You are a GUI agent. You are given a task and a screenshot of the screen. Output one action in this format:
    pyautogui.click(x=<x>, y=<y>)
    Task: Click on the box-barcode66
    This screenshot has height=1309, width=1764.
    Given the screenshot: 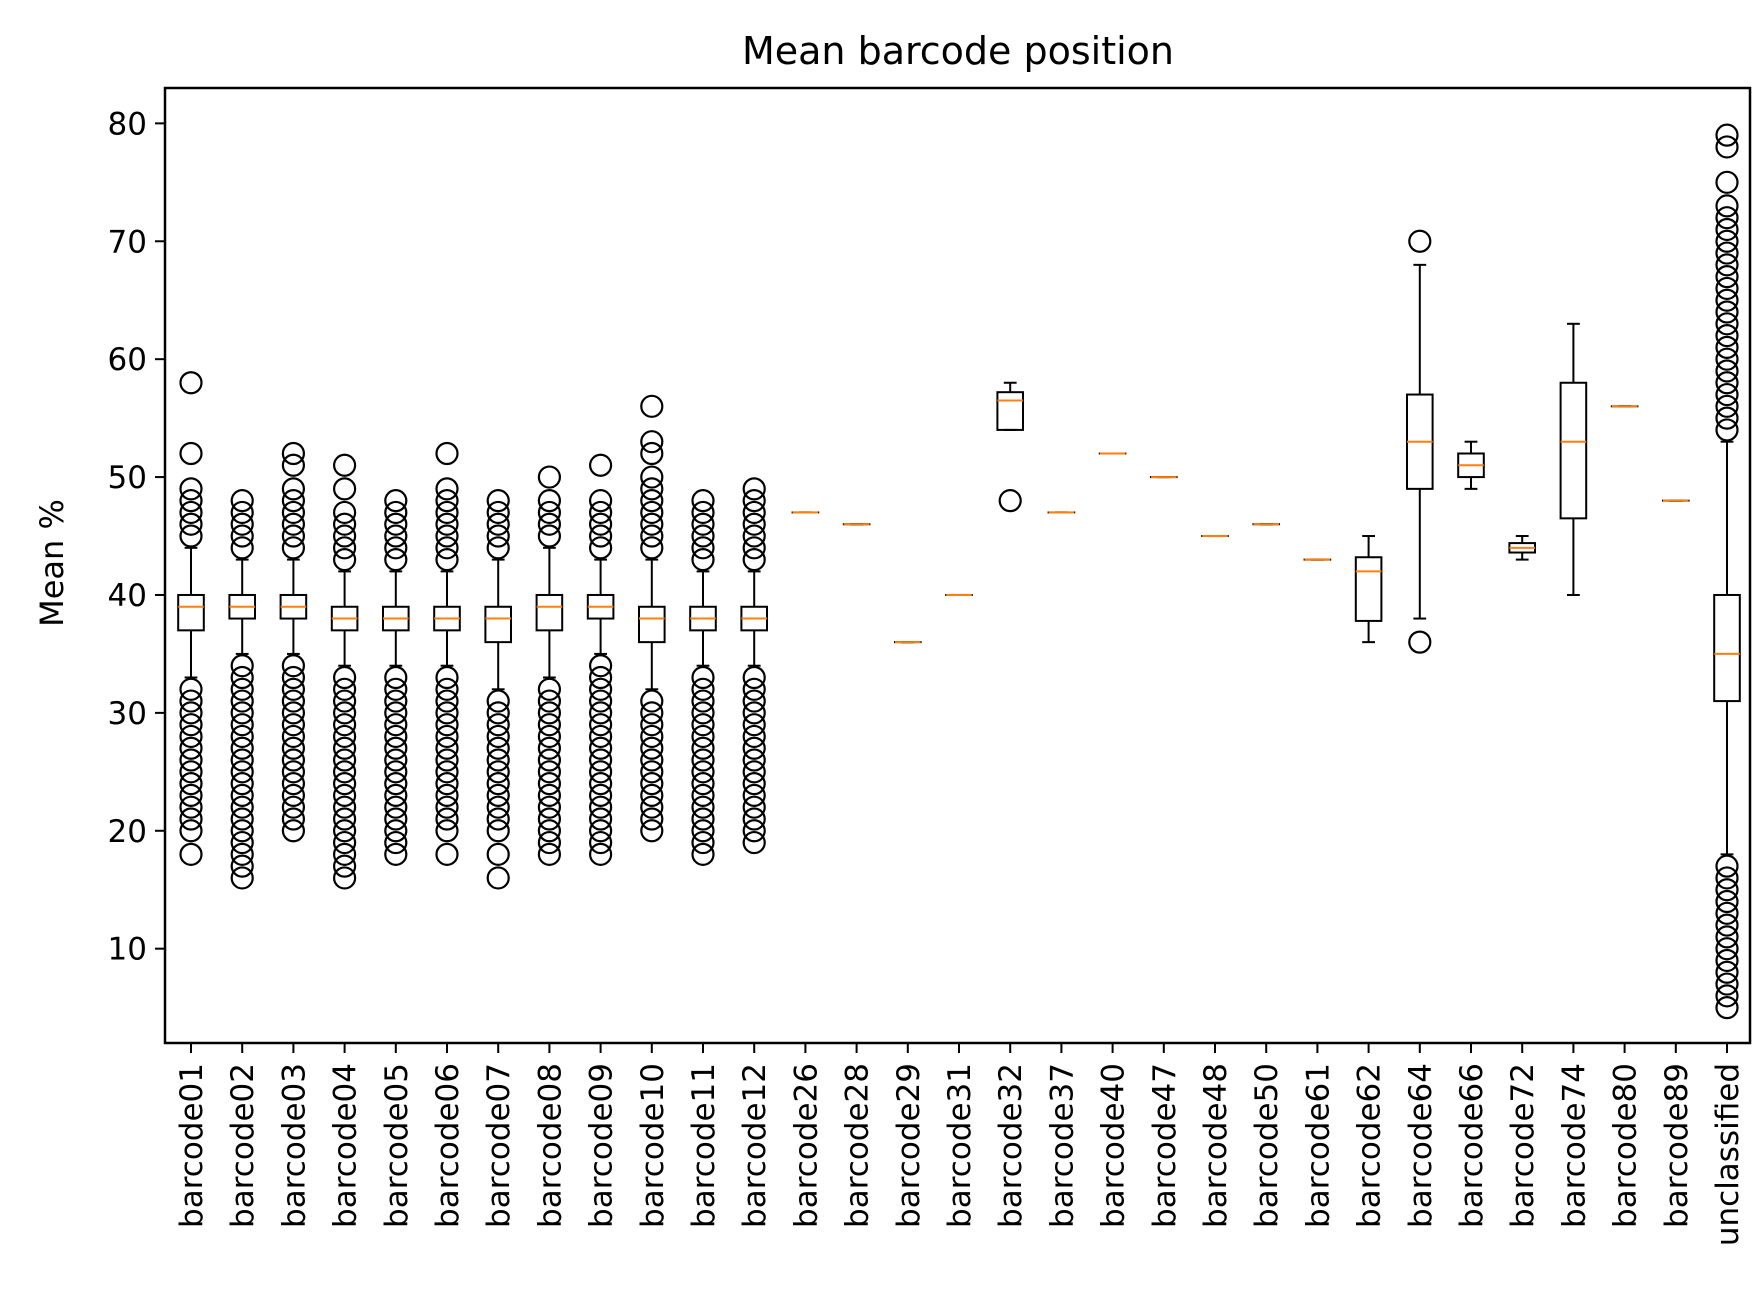 What is the action you would take?
    pyautogui.click(x=1471, y=465)
    